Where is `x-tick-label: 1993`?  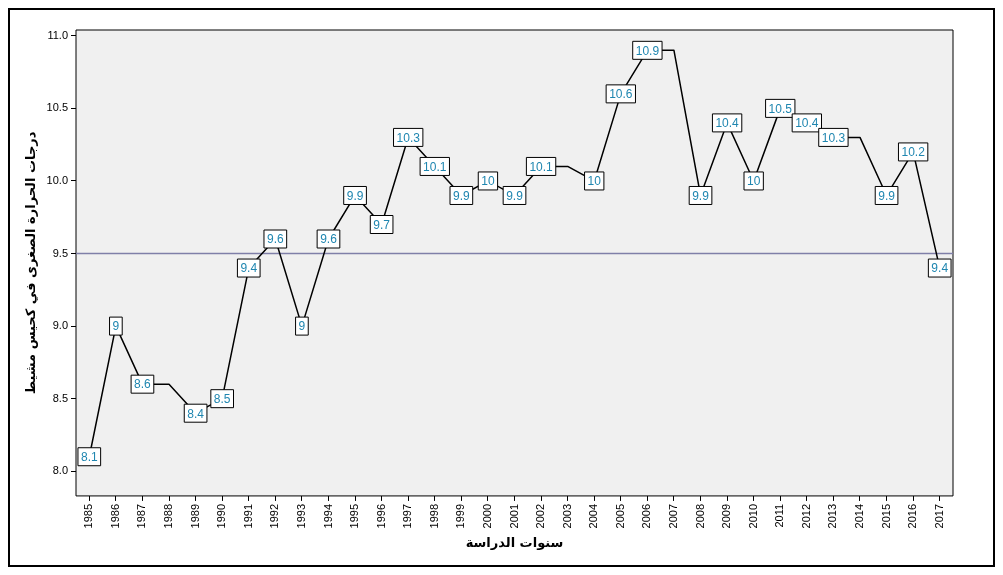
x-tick-label: 1993 is located at coordinates (300, 516).